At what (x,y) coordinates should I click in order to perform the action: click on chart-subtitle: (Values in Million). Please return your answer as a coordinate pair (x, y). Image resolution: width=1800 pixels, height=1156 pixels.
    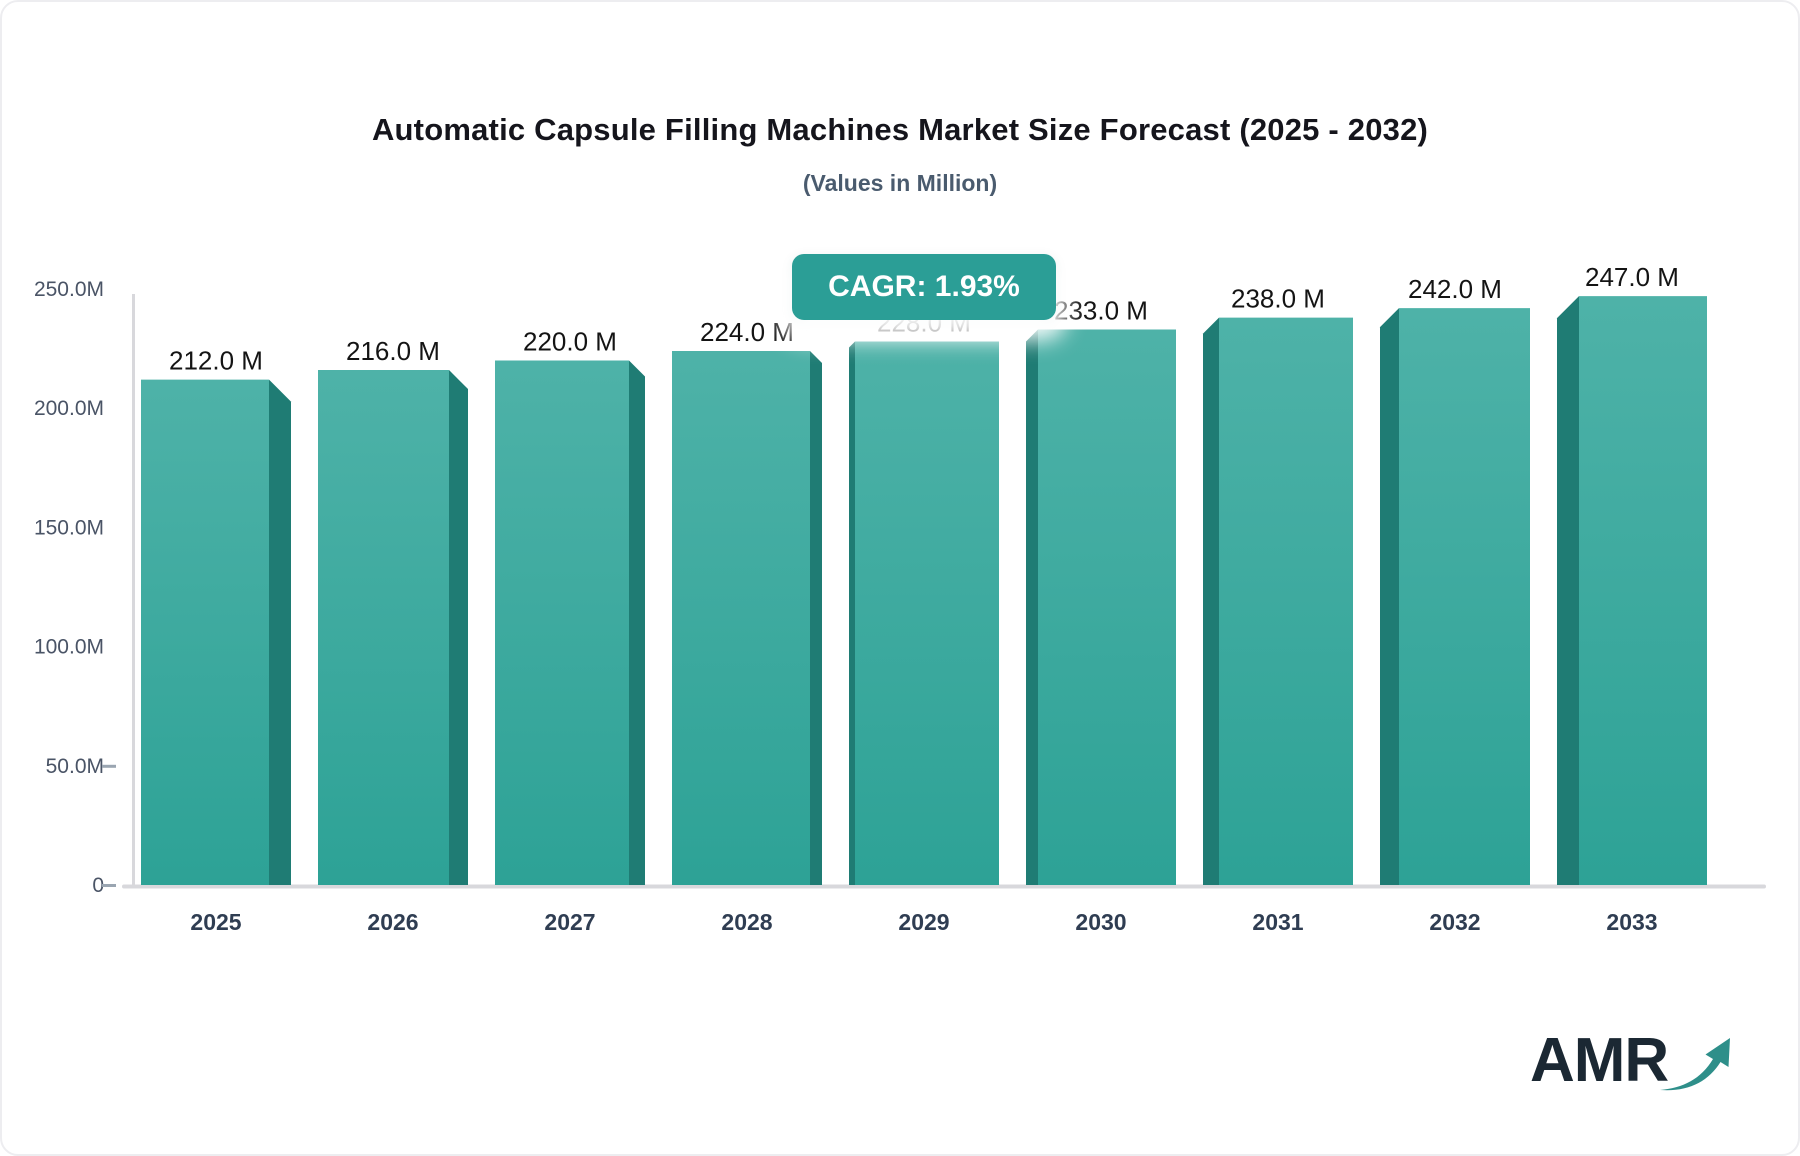
    Looking at the image, I should click on (900, 183).